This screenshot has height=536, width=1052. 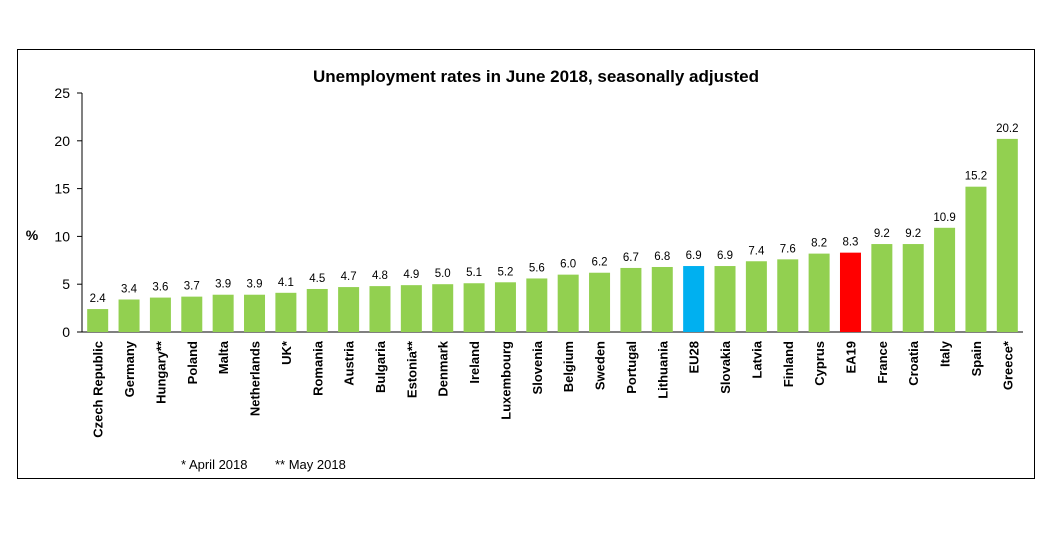 What do you see at coordinates (725, 367) in the screenshot?
I see `x-tick-label: Slovakia` at bounding box center [725, 367].